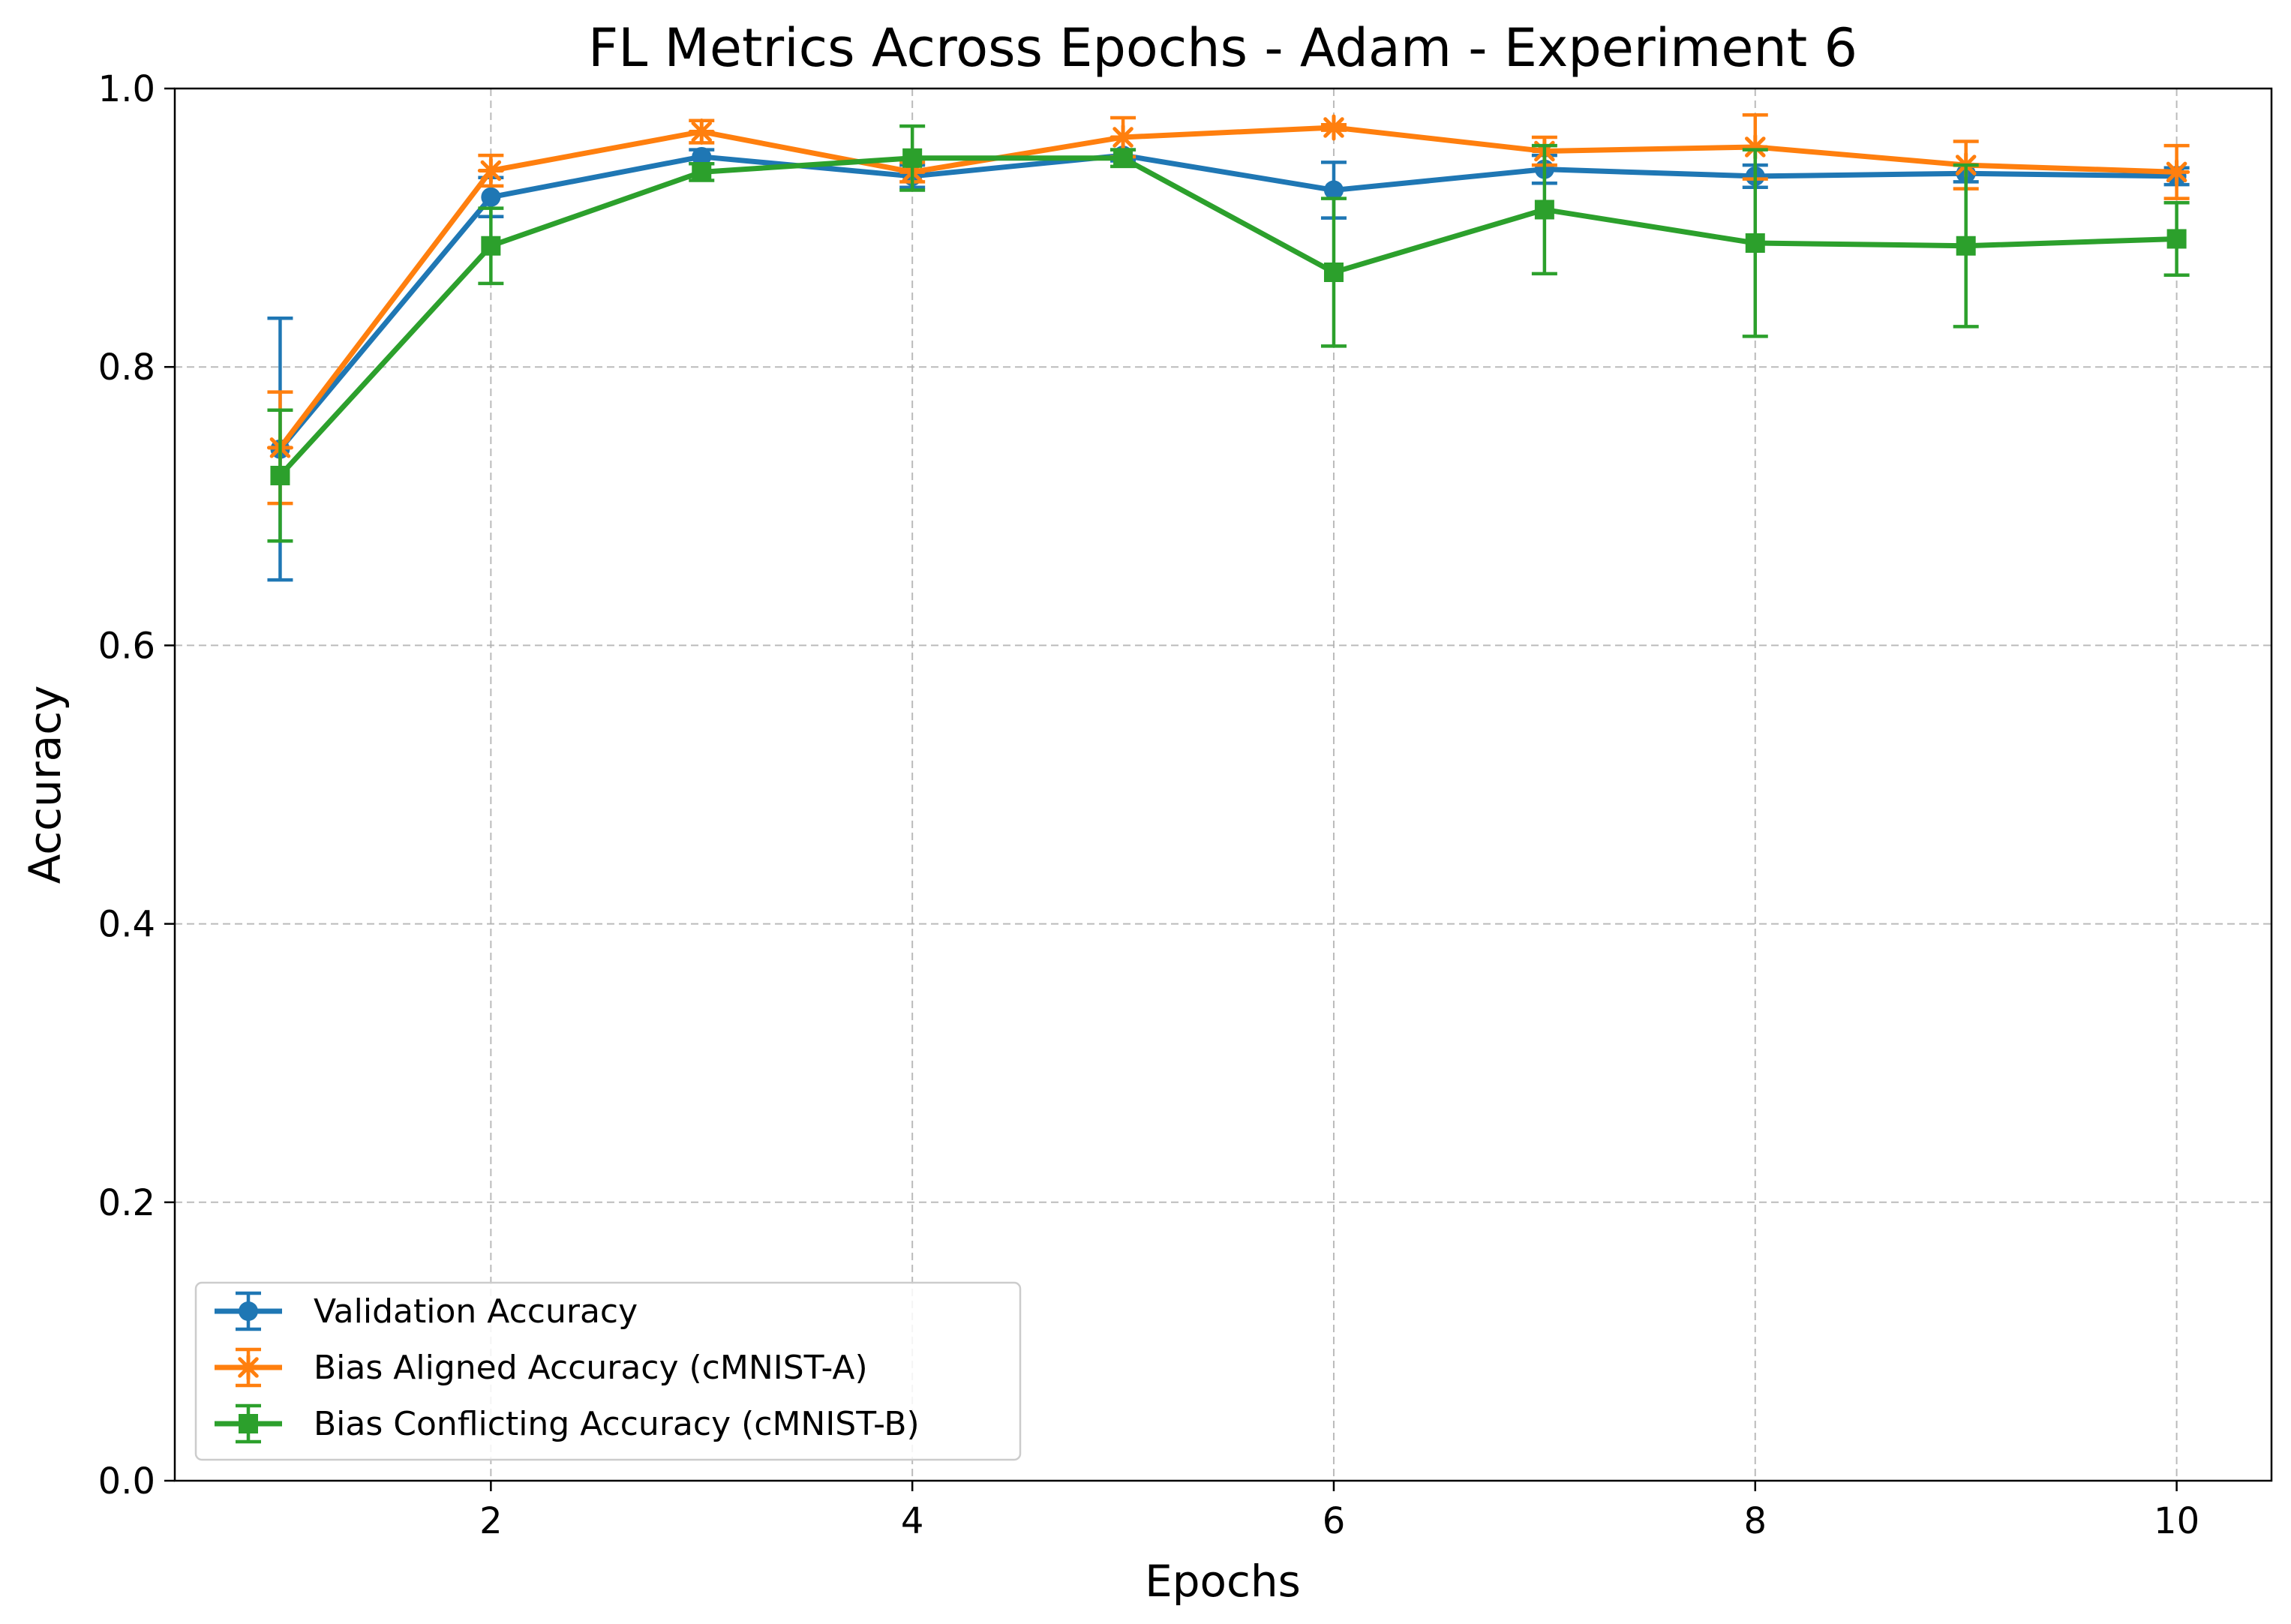 This screenshot has height=1624, width=2291. Describe the element at coordinates (126, 925) in the screenshot. I see `y-tick-label-2: 0.4` at that location.